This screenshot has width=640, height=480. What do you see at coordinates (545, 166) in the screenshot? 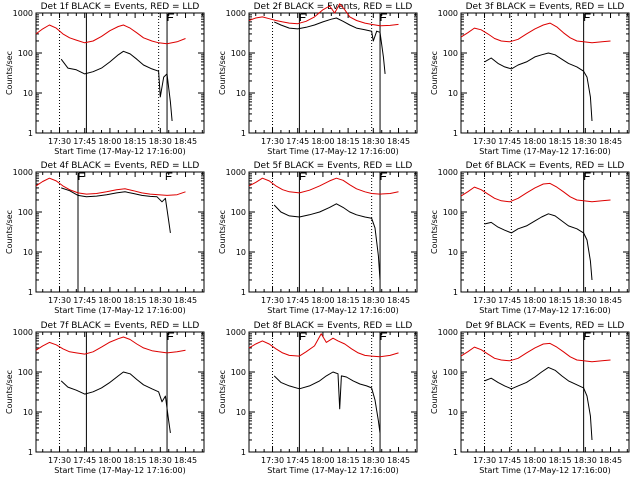
I see `chart-title: Det 6f BLACK = Events, RED = LLD` at bounding box center [545, 166].